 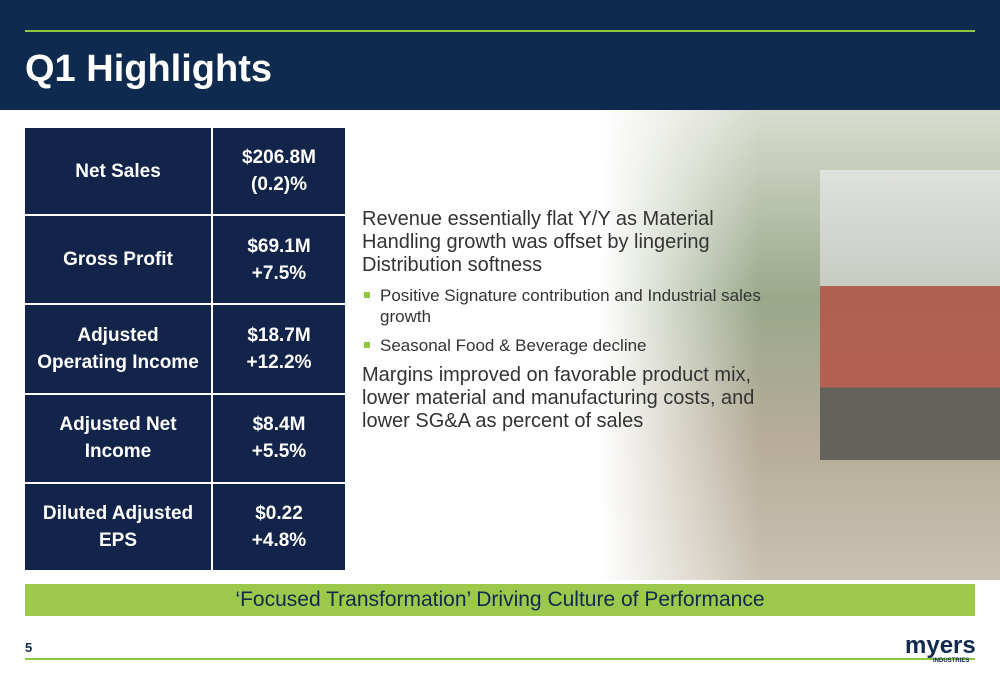 What do you see at coordinates (148, 69) in the screenshot?
I see `title: Q1 Highlights` at bounding box center [148, 69].